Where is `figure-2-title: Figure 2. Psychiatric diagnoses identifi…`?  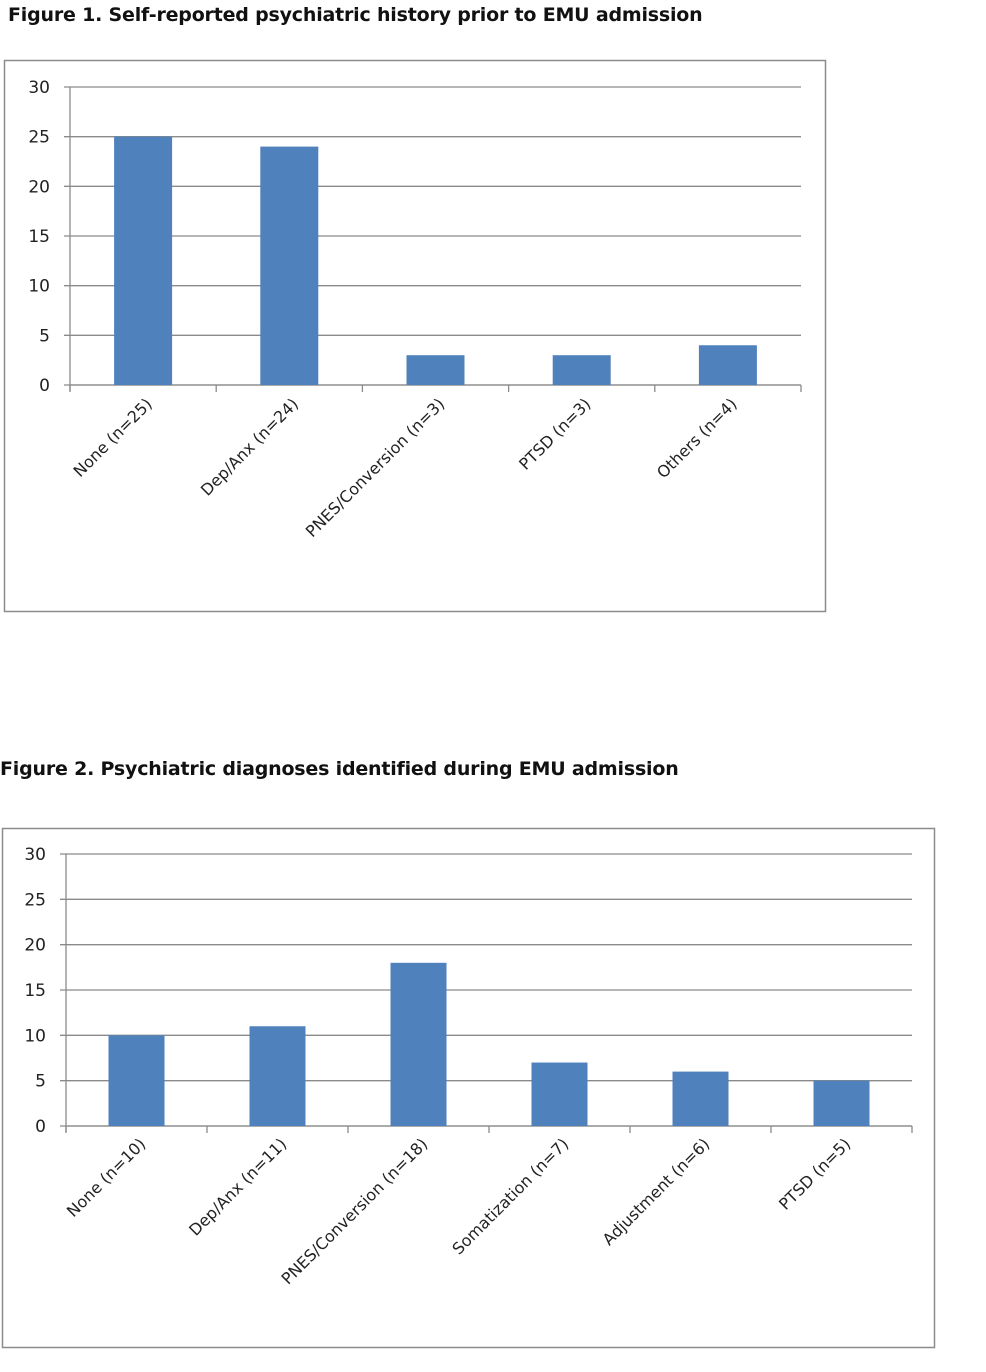 figure-2-title: Figure 2. Psychiatric diagnoses identifi… is located at coordinates (339, 769).